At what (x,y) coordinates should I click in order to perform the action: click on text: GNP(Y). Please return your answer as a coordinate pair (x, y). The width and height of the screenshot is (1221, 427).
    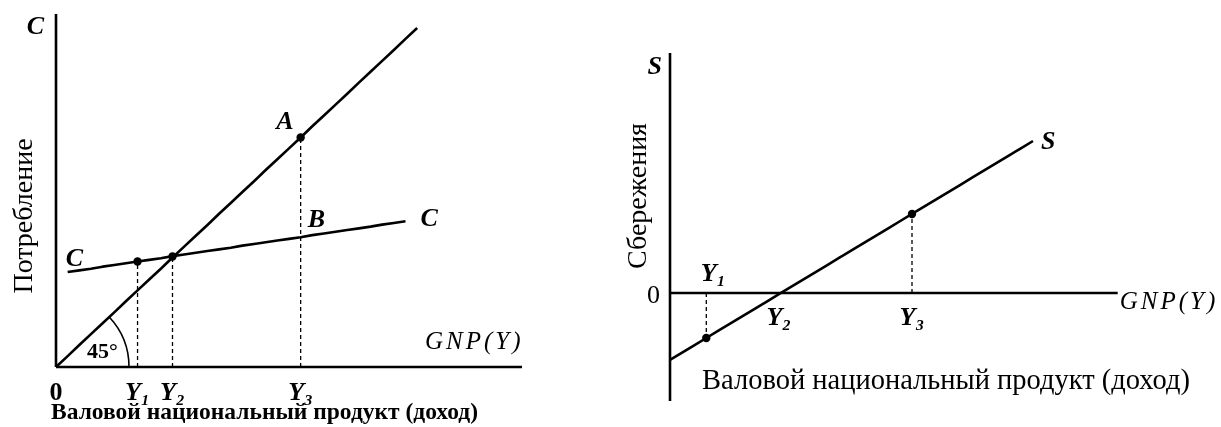
    Looking at the image, I should click on (1169, 301).